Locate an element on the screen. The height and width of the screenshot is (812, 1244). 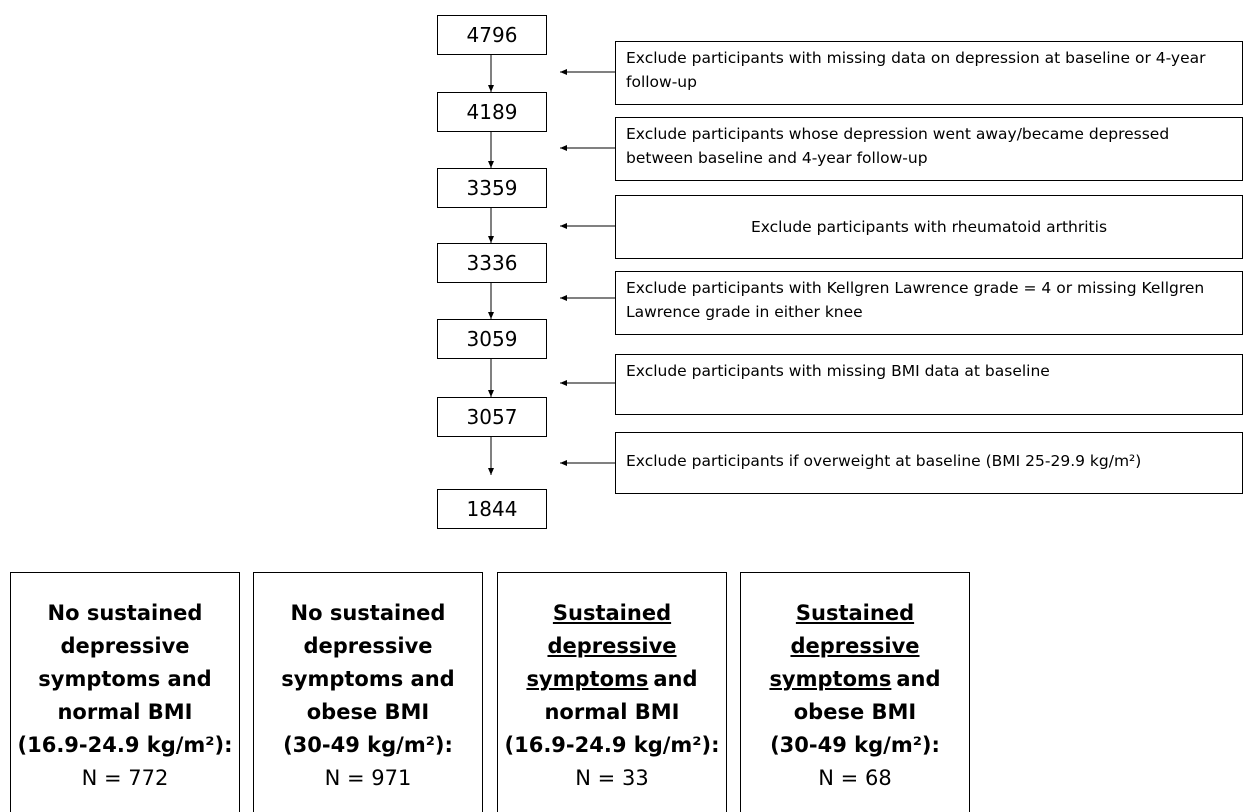
group-n: N = 33 is located at coordinates (612, 778).